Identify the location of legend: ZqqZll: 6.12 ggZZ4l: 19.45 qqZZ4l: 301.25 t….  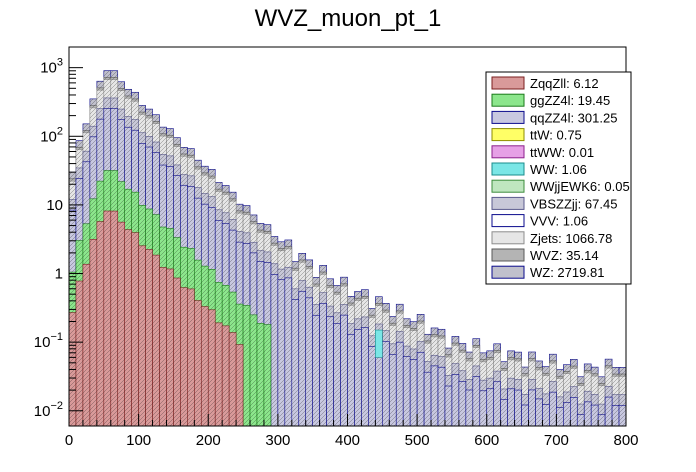
(558, 178).